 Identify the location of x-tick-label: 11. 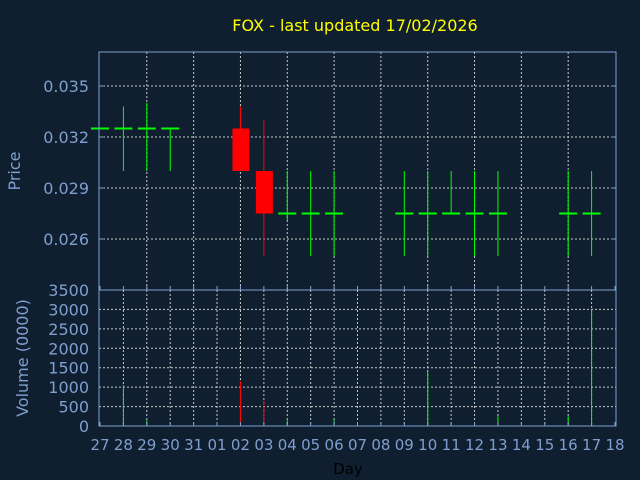
(451, 445).